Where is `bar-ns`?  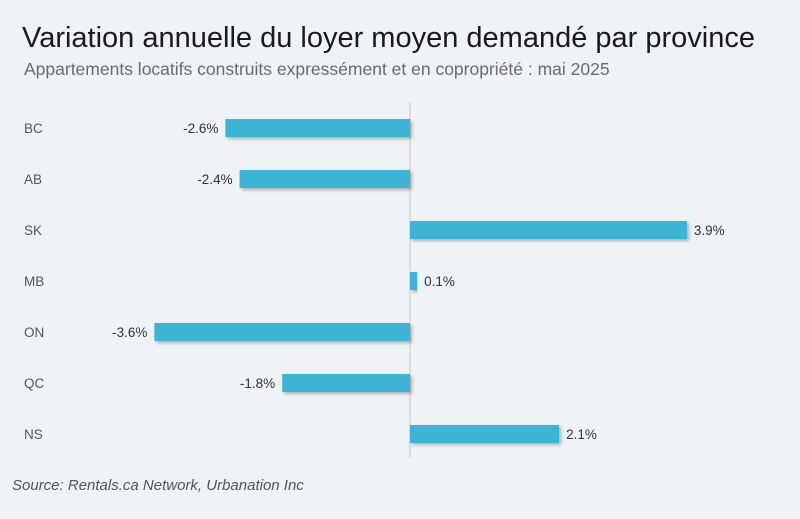 bar-ns is located at coordinates (485, 434).